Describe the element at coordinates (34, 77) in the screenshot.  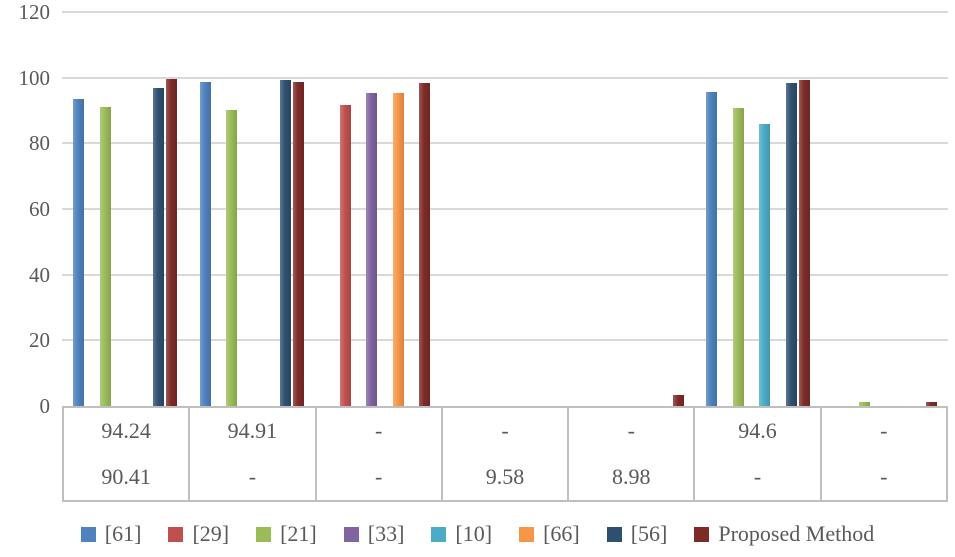
I see `y-axis-label: 100` at that location.